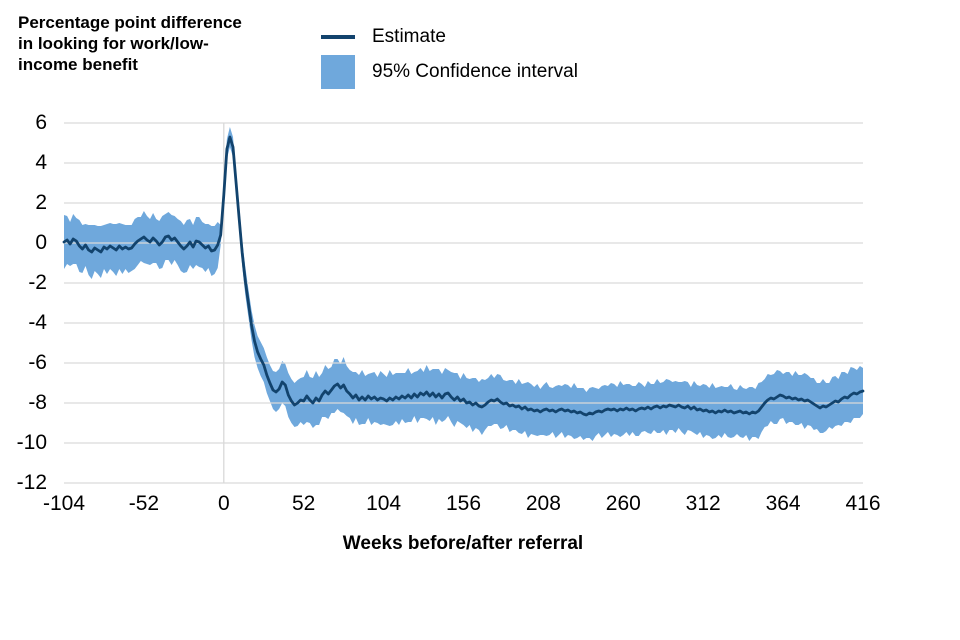  Describe the element at coordinates (41, 242) in the screenshot. I see `y-tick-label: 0` at that location.